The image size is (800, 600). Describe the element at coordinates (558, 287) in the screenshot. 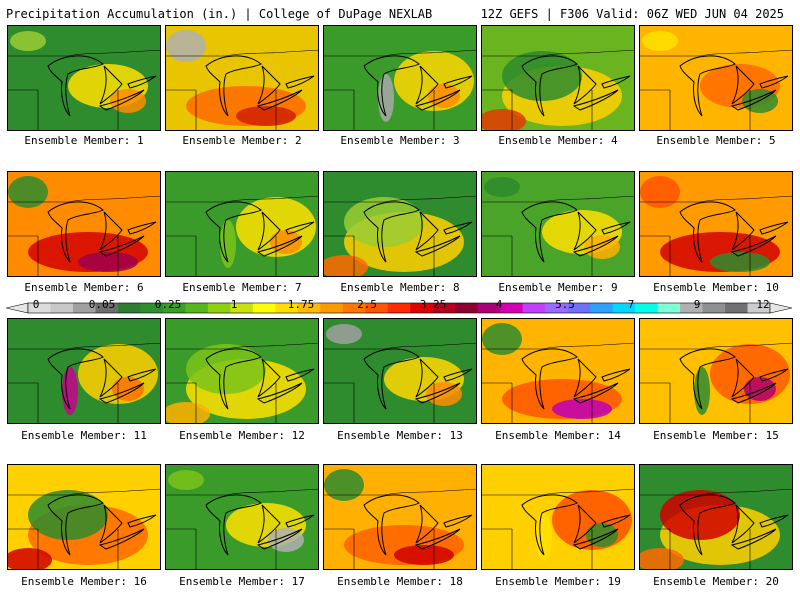

I see `ensemble-member-label: Ensemble Member: 9` at that location.